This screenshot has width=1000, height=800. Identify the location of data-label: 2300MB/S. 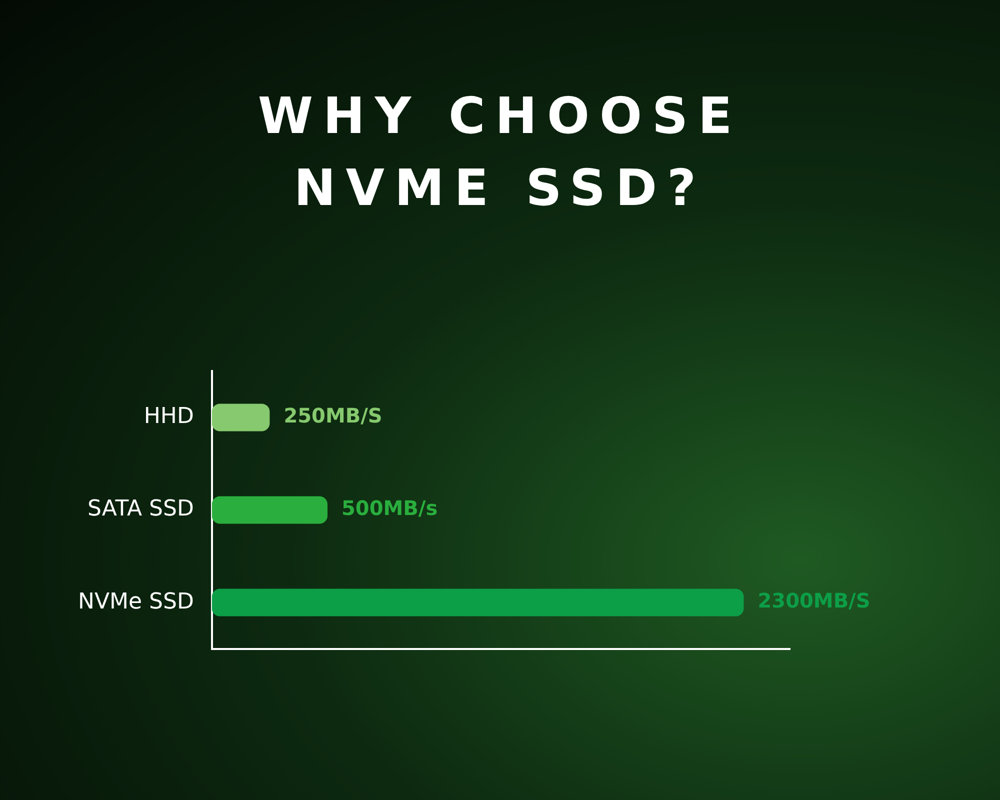
(814, 600).